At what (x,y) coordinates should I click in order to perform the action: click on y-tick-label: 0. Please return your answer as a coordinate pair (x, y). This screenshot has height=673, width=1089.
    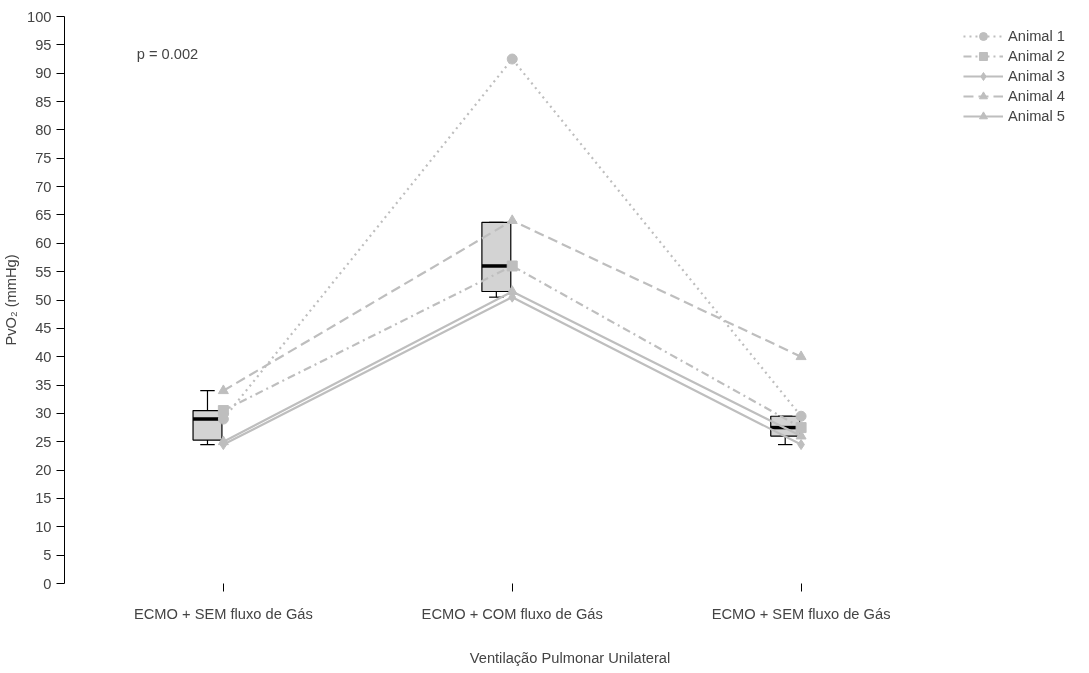
    Looking at the image, I should click on (47, 583).